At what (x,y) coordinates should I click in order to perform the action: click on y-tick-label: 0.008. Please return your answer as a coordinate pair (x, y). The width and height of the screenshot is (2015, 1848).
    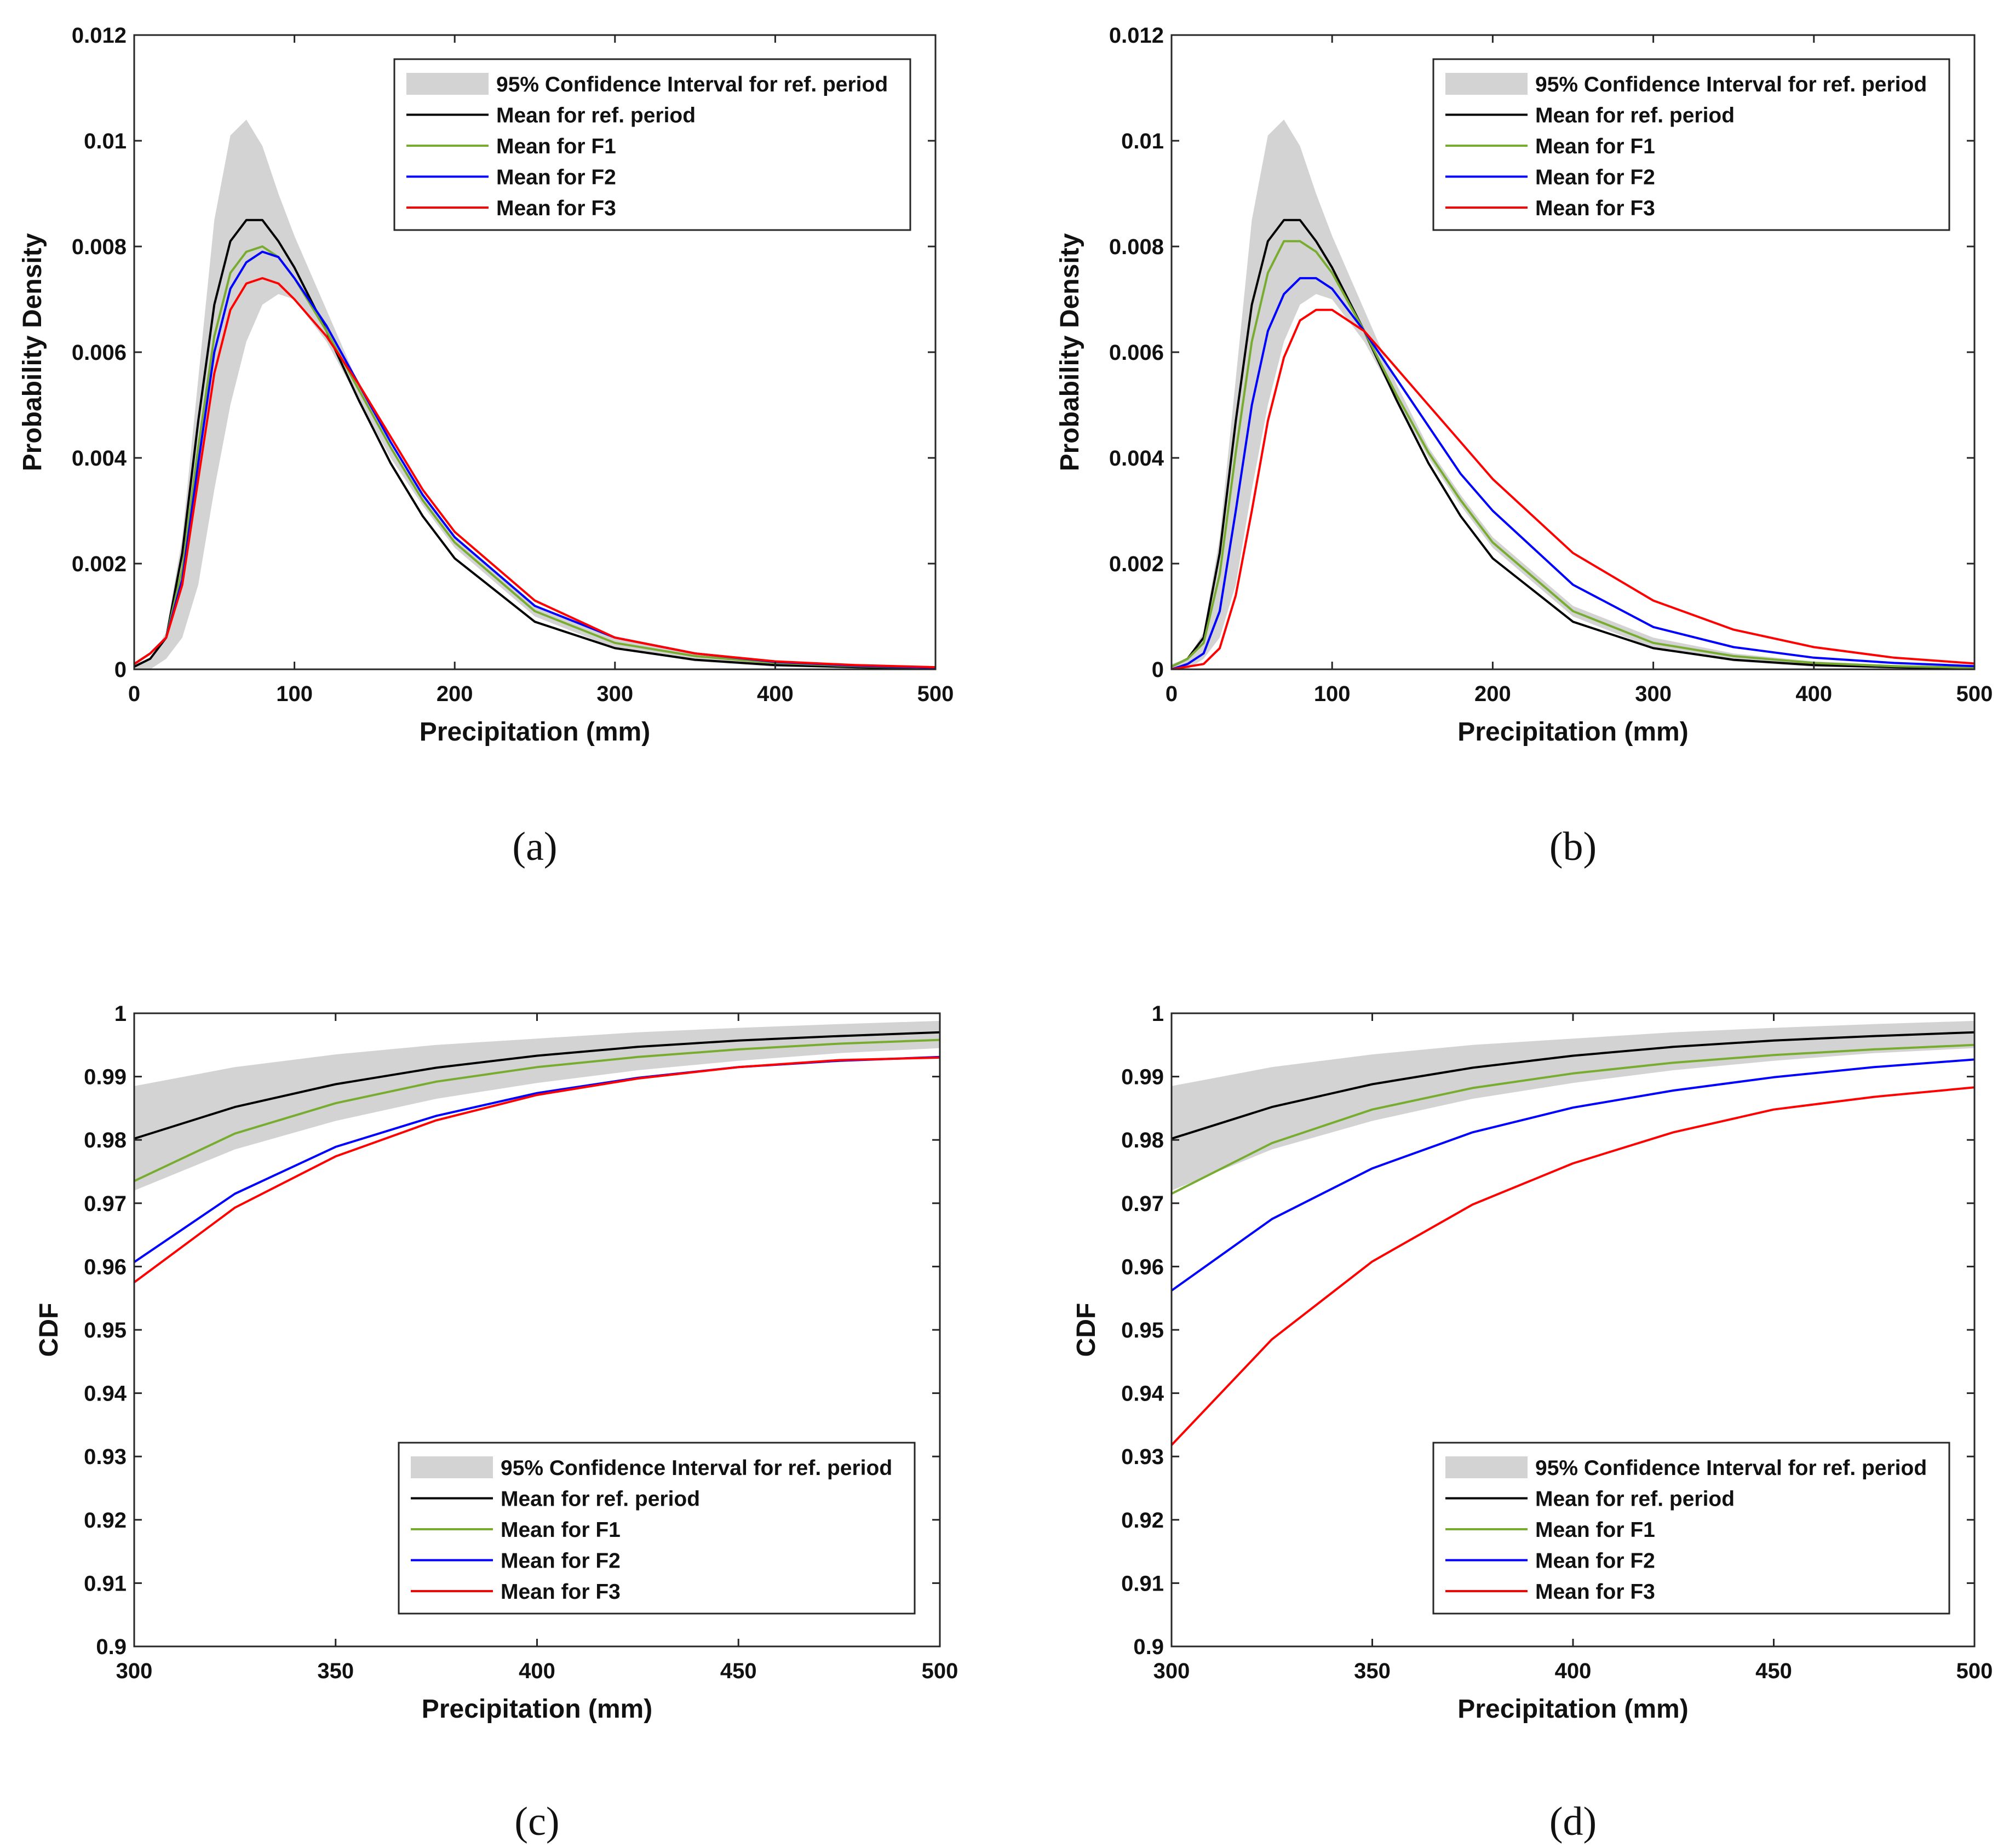
    Looking at the image, I should click on (100, 247).